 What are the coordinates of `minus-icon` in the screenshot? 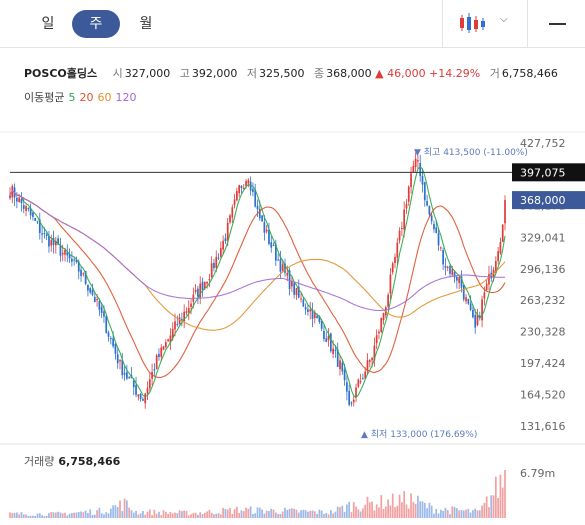 It's located at (557, 24).